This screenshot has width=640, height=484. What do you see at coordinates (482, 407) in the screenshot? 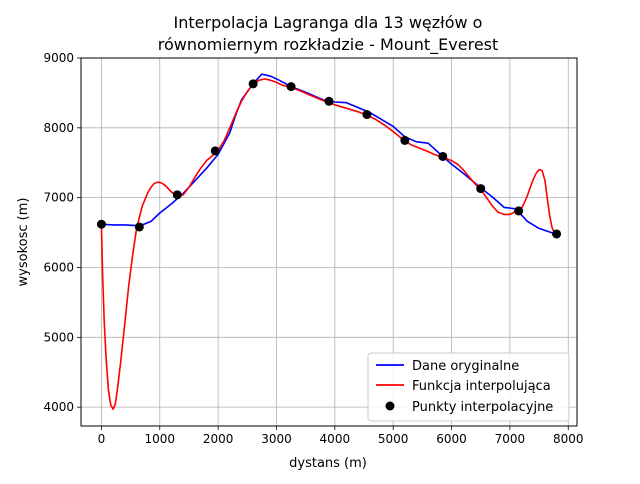
I see `legend-label-points: Punkty interpolacyjne` at bounding box center [482, 407].